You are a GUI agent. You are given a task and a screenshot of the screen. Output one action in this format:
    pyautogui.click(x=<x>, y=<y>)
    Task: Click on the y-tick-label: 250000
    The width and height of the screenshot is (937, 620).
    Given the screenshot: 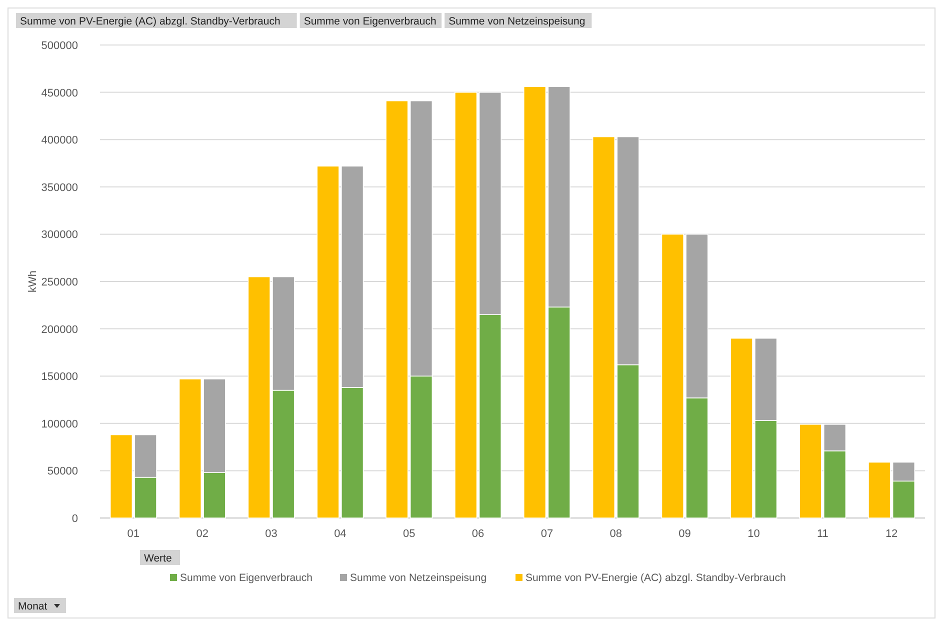 What is the action you would take?
    pyautogui.click(x=59, y=282)
    